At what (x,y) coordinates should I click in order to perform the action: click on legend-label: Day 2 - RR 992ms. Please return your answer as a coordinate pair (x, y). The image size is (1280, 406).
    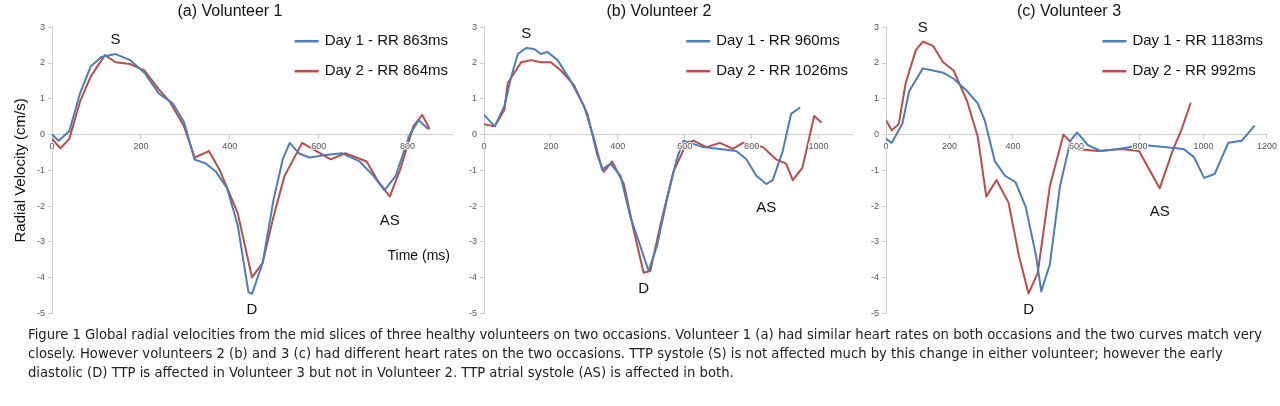
    Looking at the image, I should click on (1194, 70).